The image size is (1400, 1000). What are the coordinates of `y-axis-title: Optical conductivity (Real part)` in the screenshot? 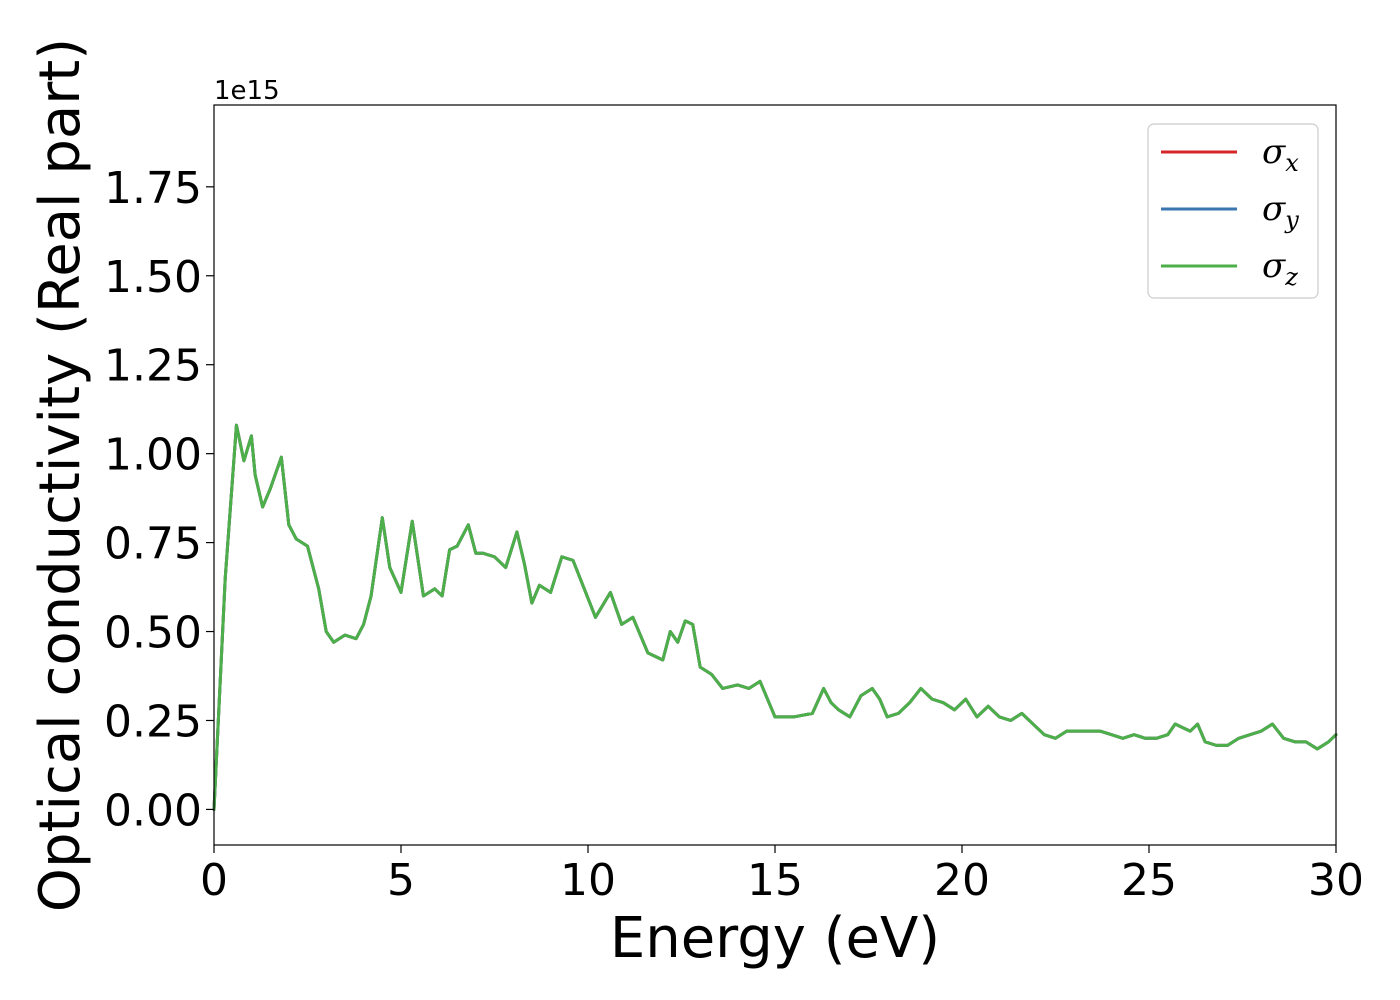 It's located at (60, 475).